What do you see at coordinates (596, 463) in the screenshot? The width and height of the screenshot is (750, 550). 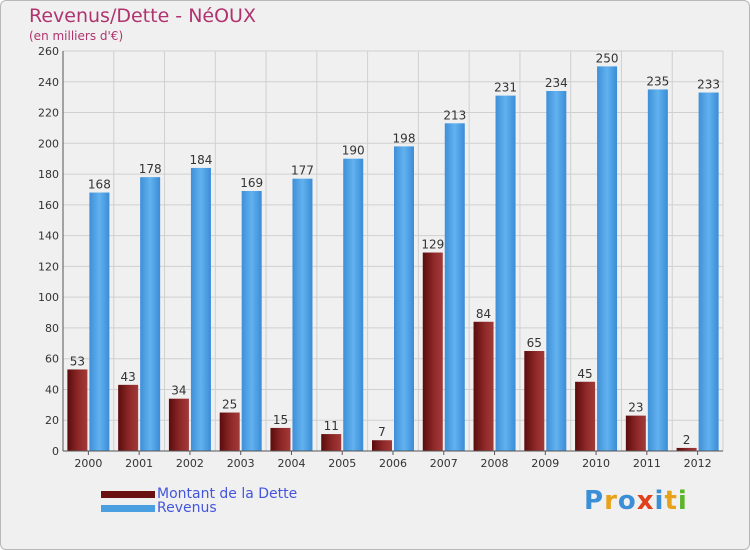 I see `x-tick-label: 2010` at bounding box center [596, 463].